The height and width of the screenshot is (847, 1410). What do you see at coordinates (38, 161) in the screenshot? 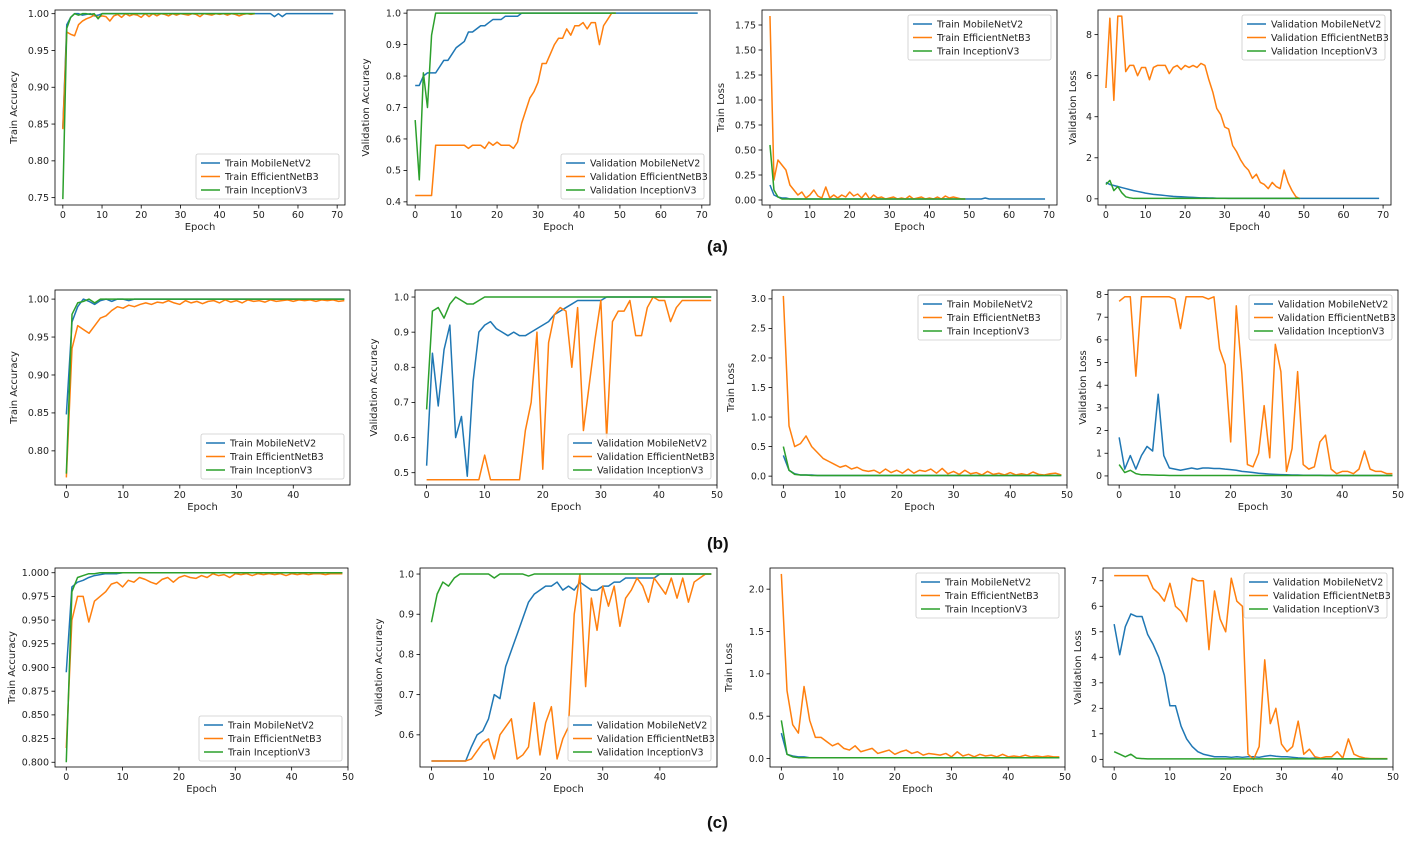
I see `y-tick-label: 0.80` at bounding box center [38, 161].